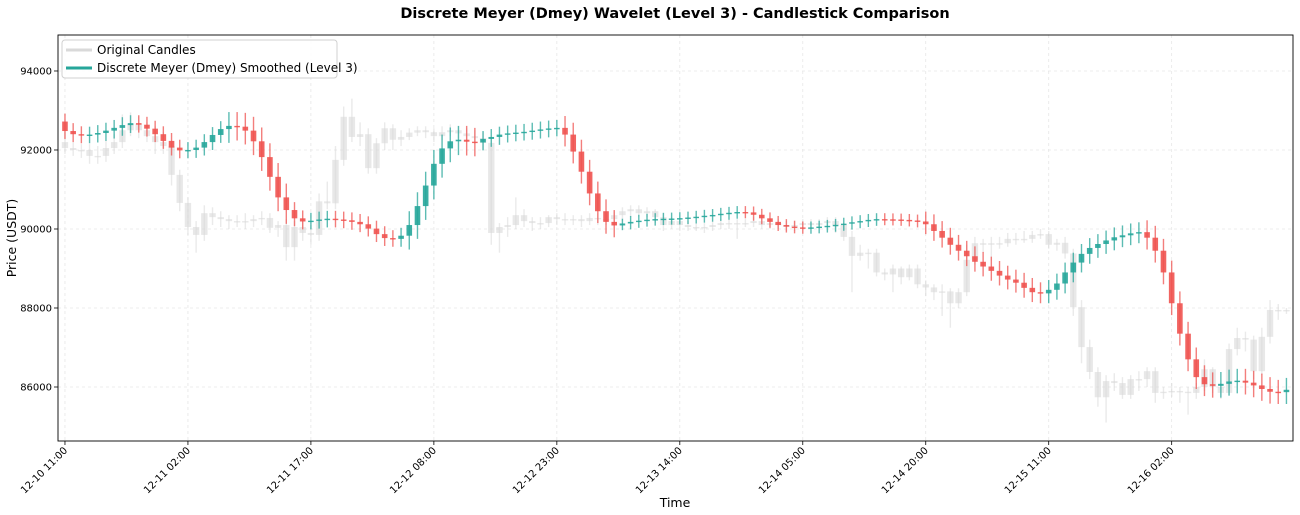 Image resolution: width=1300 pixels, height=515 pixels. Describe the element at coordinates (167, 470) in the screenshot. I see `x-tick-label: 12-11 02:00` at that location.